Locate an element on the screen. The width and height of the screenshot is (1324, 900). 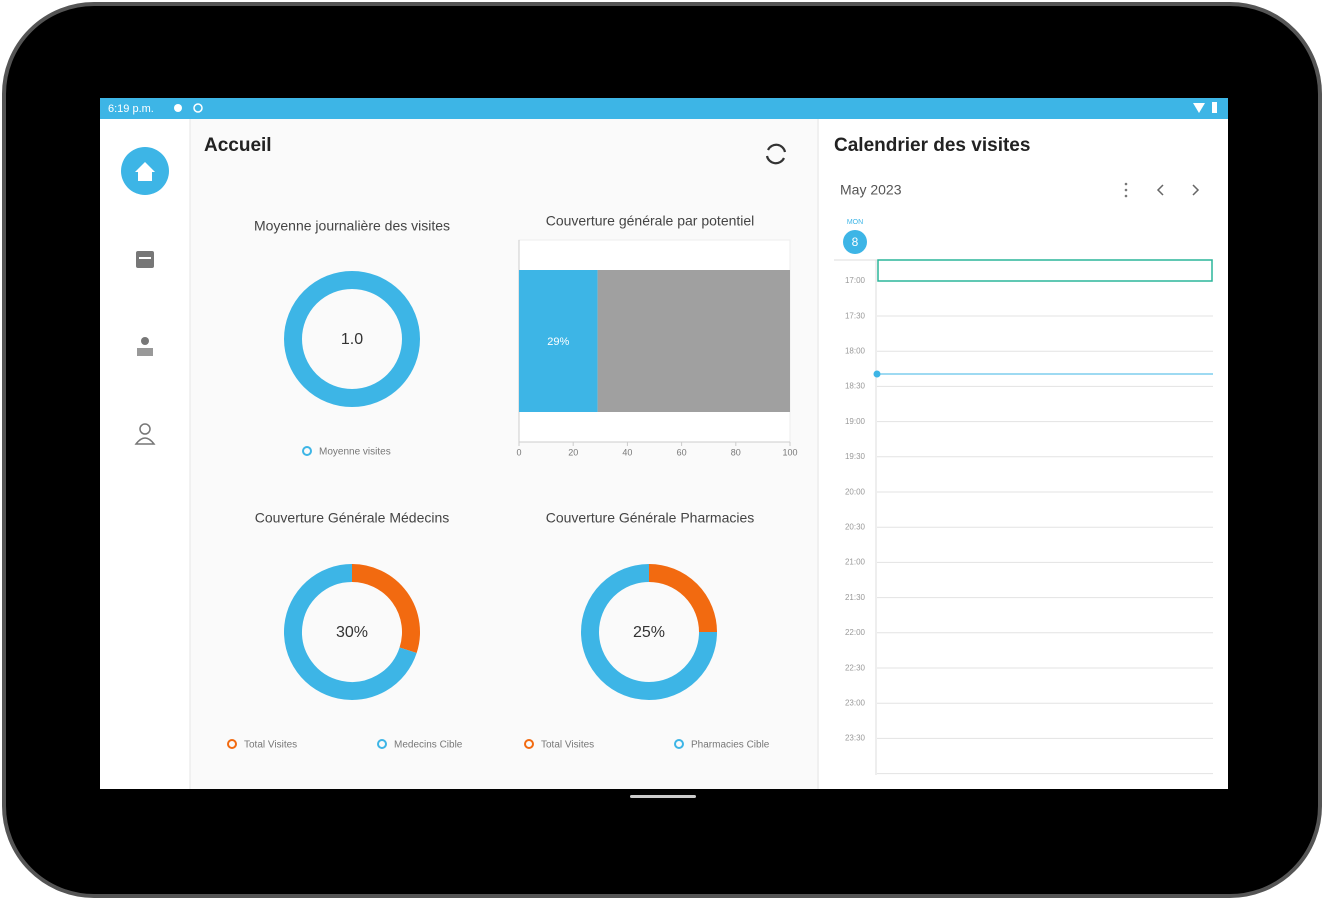
calendar-title: Calendrier des visites is located at coordinates (932, 145).